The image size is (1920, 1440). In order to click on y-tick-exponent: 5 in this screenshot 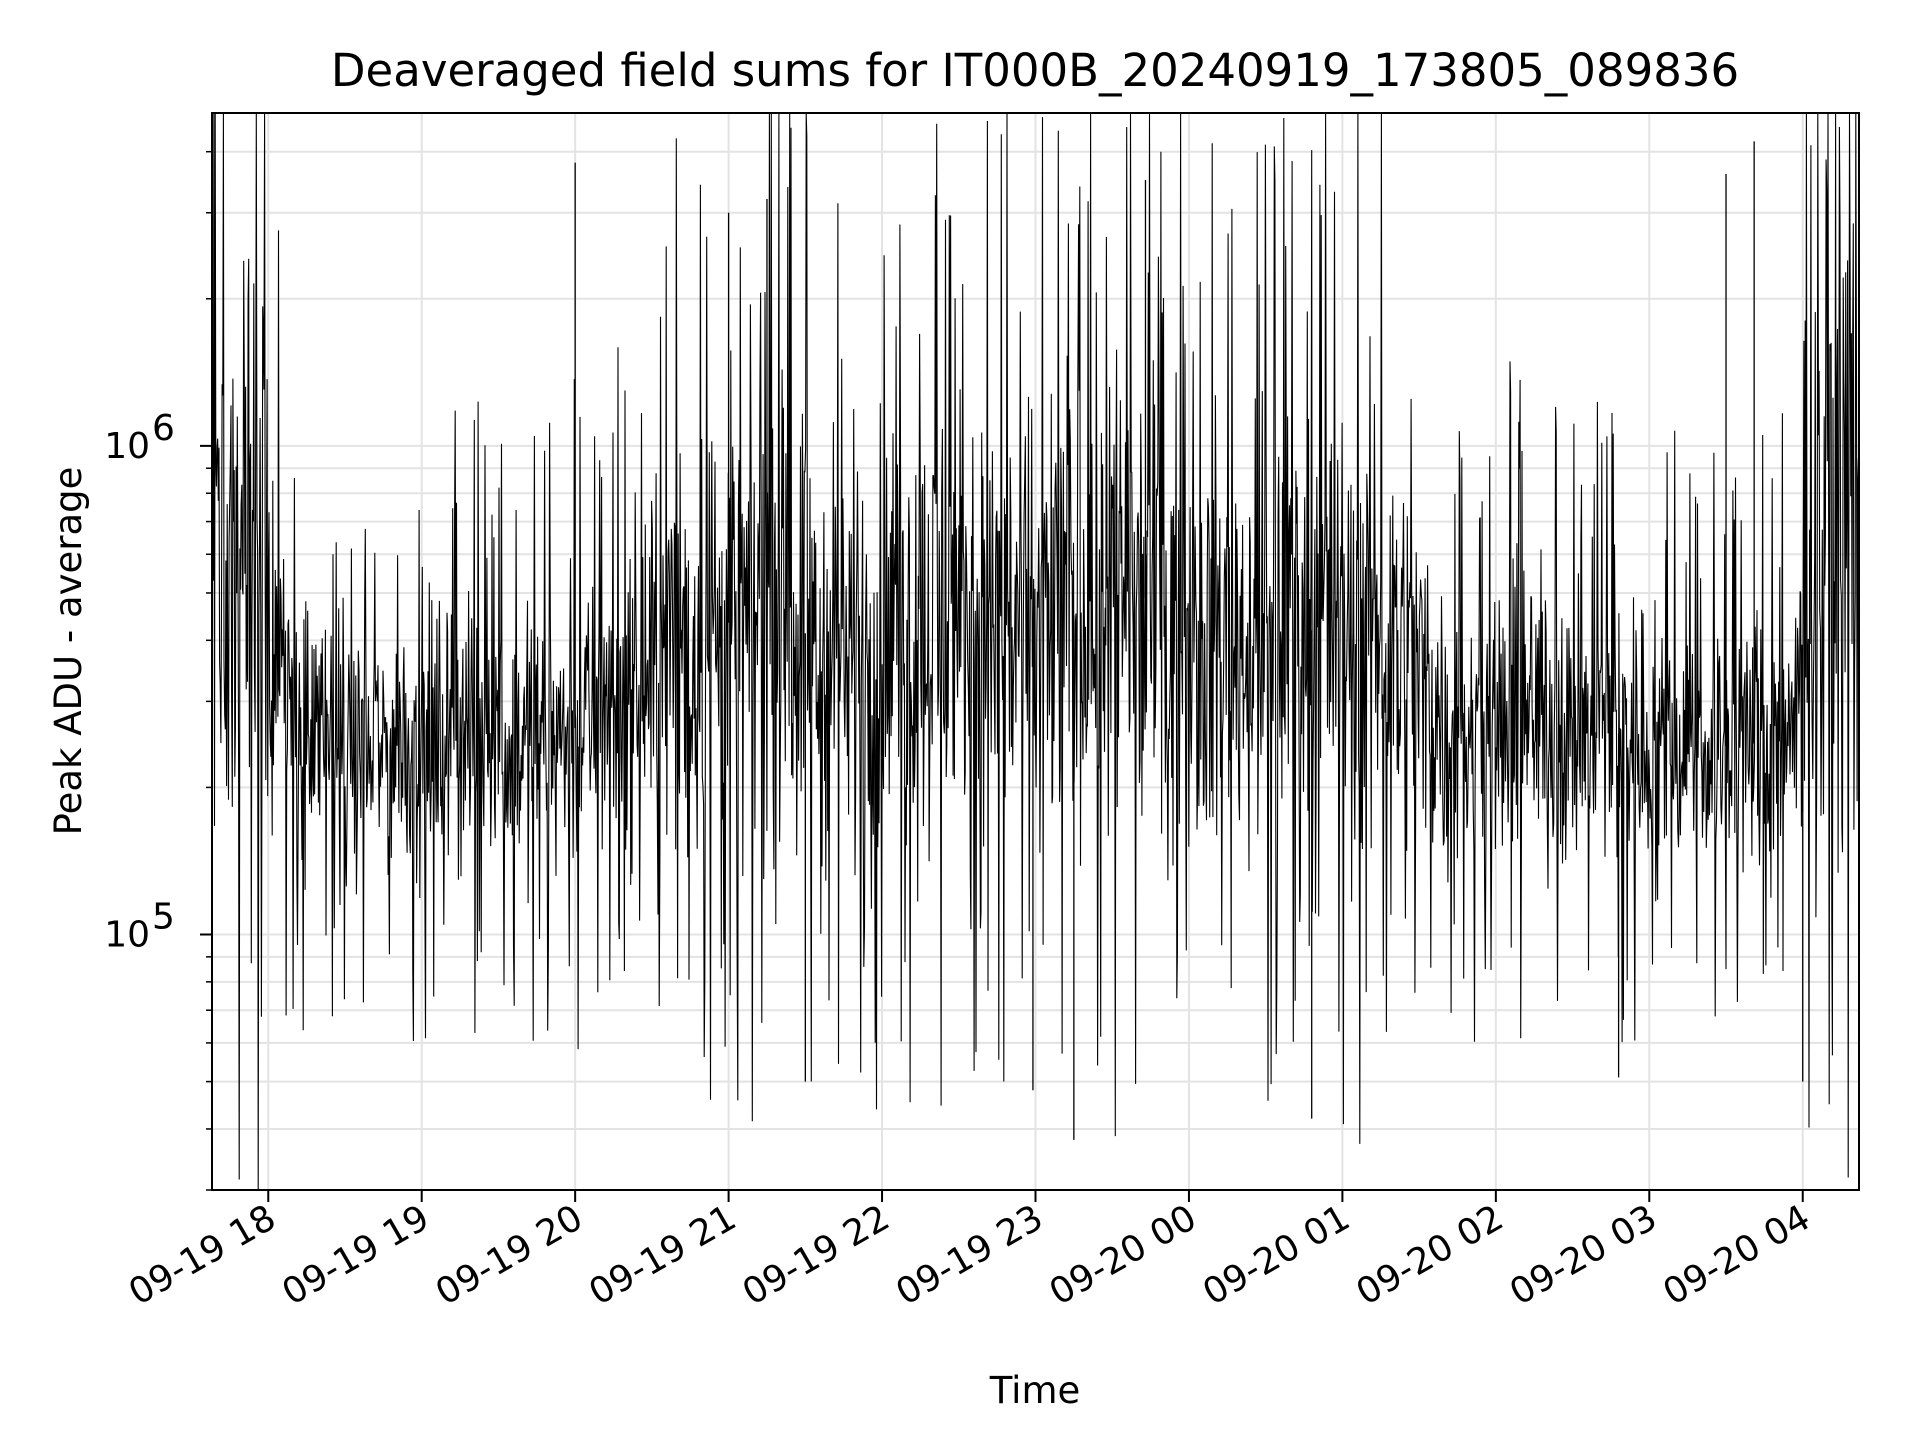, I will do `click(163, 917)`.